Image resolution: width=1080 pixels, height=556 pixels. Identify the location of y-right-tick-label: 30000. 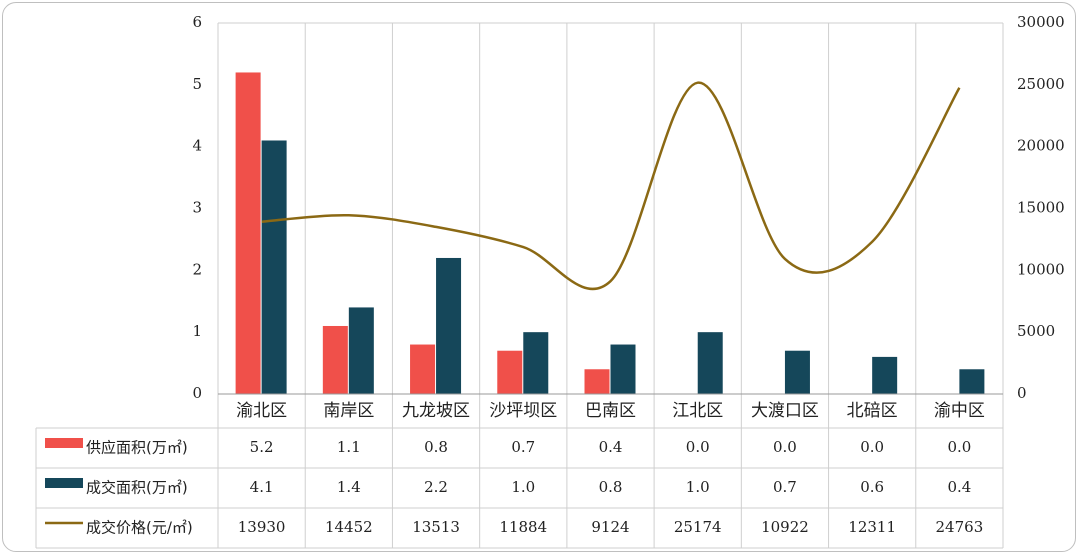
(1041, 22).